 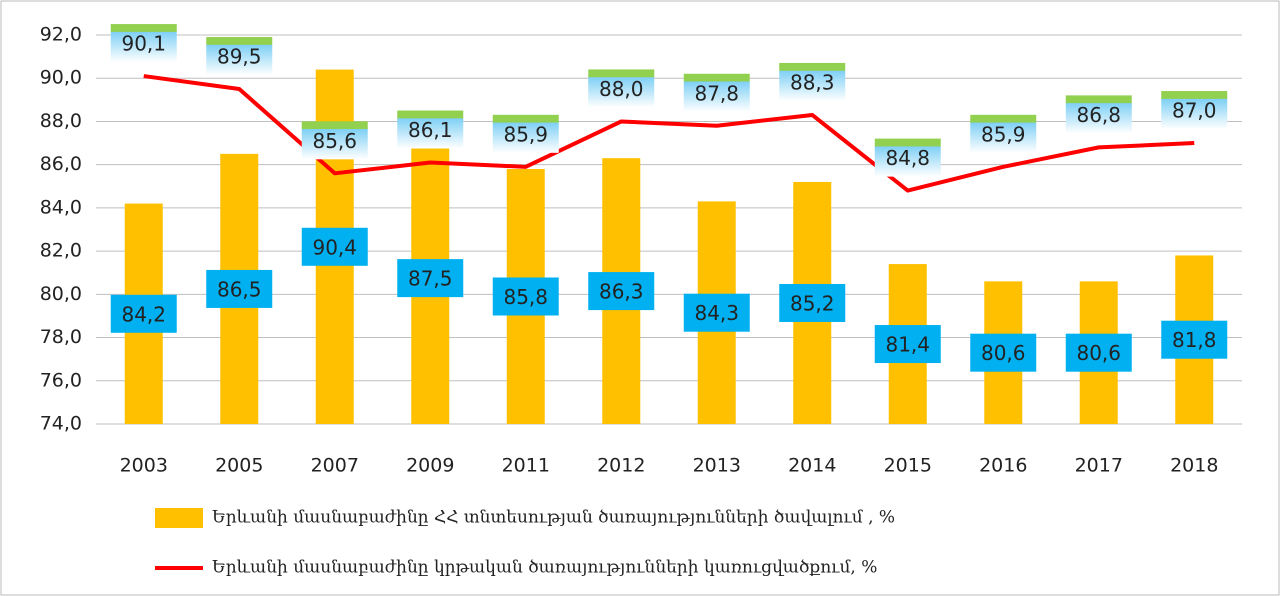 I want to click on data-label: 87,5, so click(x=430, y=279).